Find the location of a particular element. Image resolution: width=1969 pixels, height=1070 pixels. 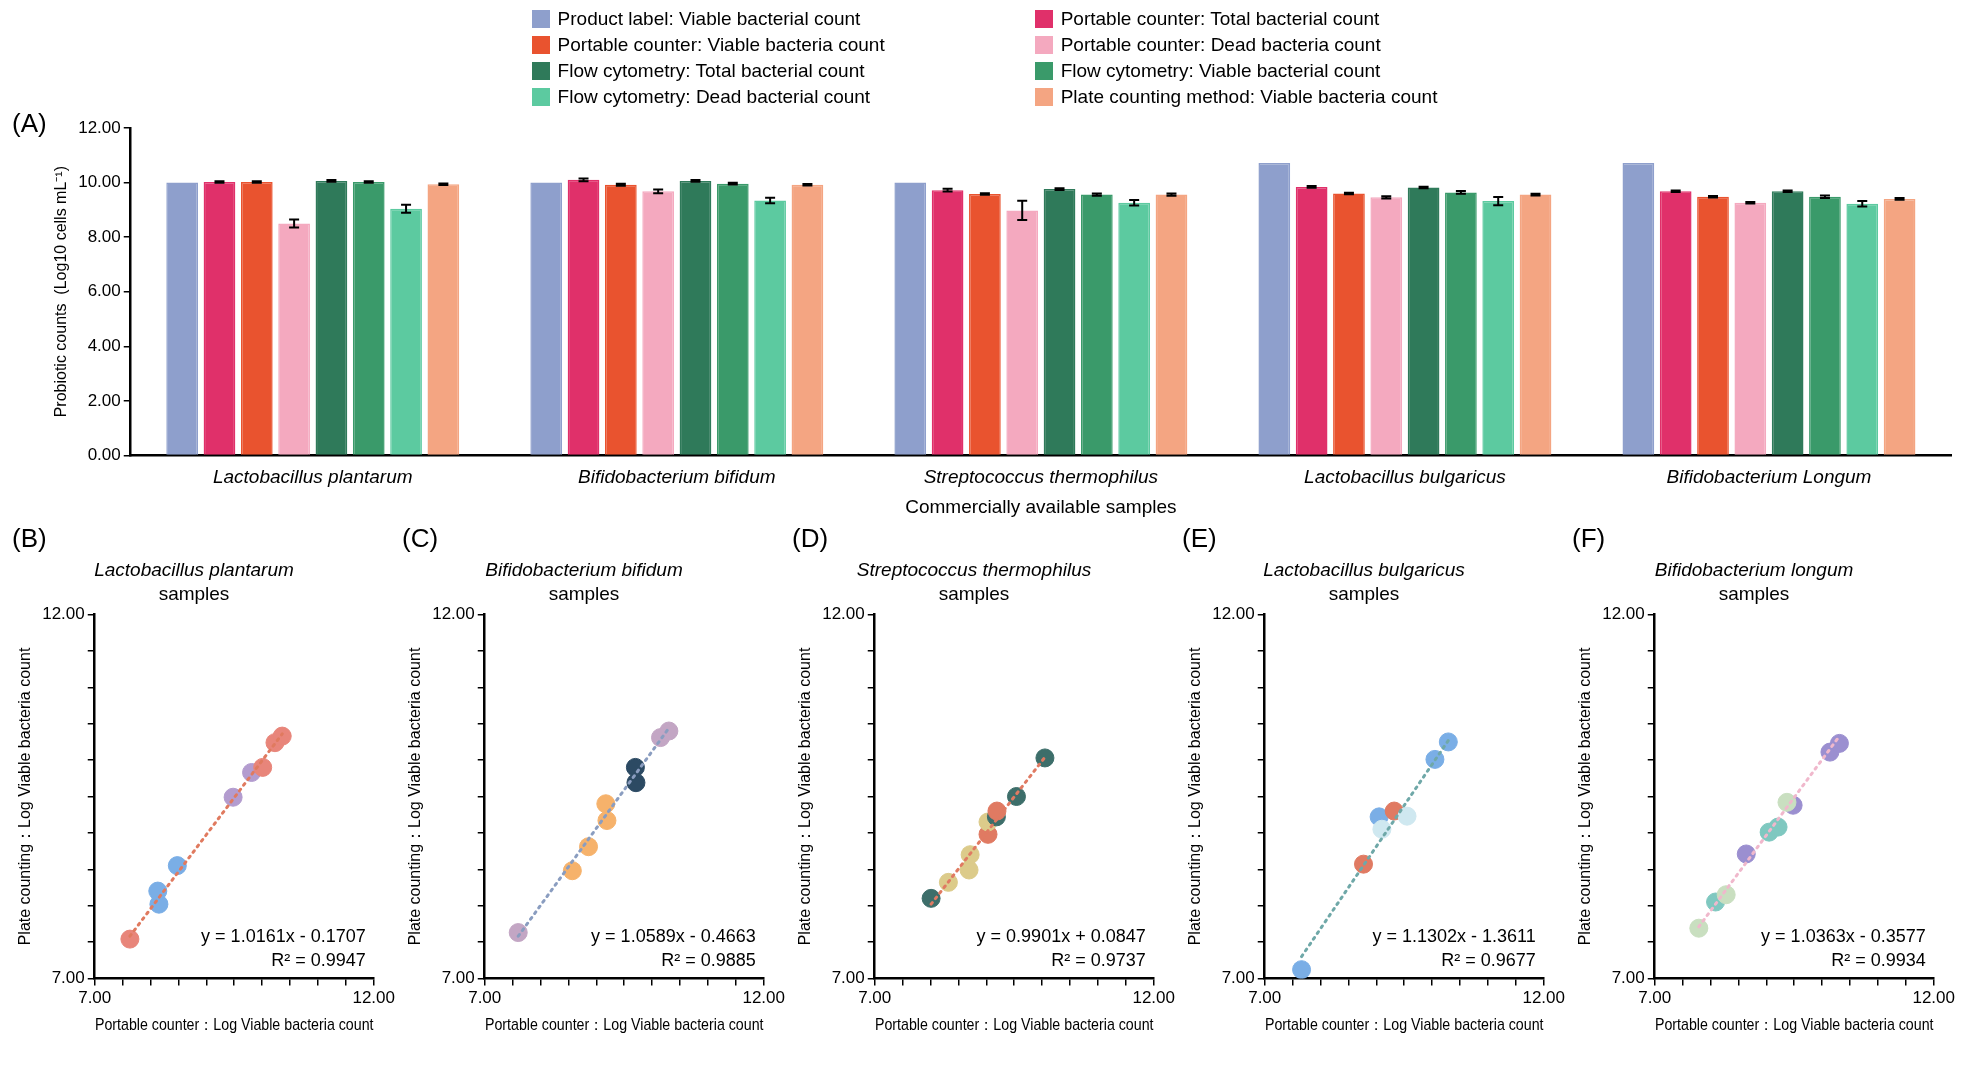

chart-title: Bifidobacterium bifidum is located at coordinates (584, 569).